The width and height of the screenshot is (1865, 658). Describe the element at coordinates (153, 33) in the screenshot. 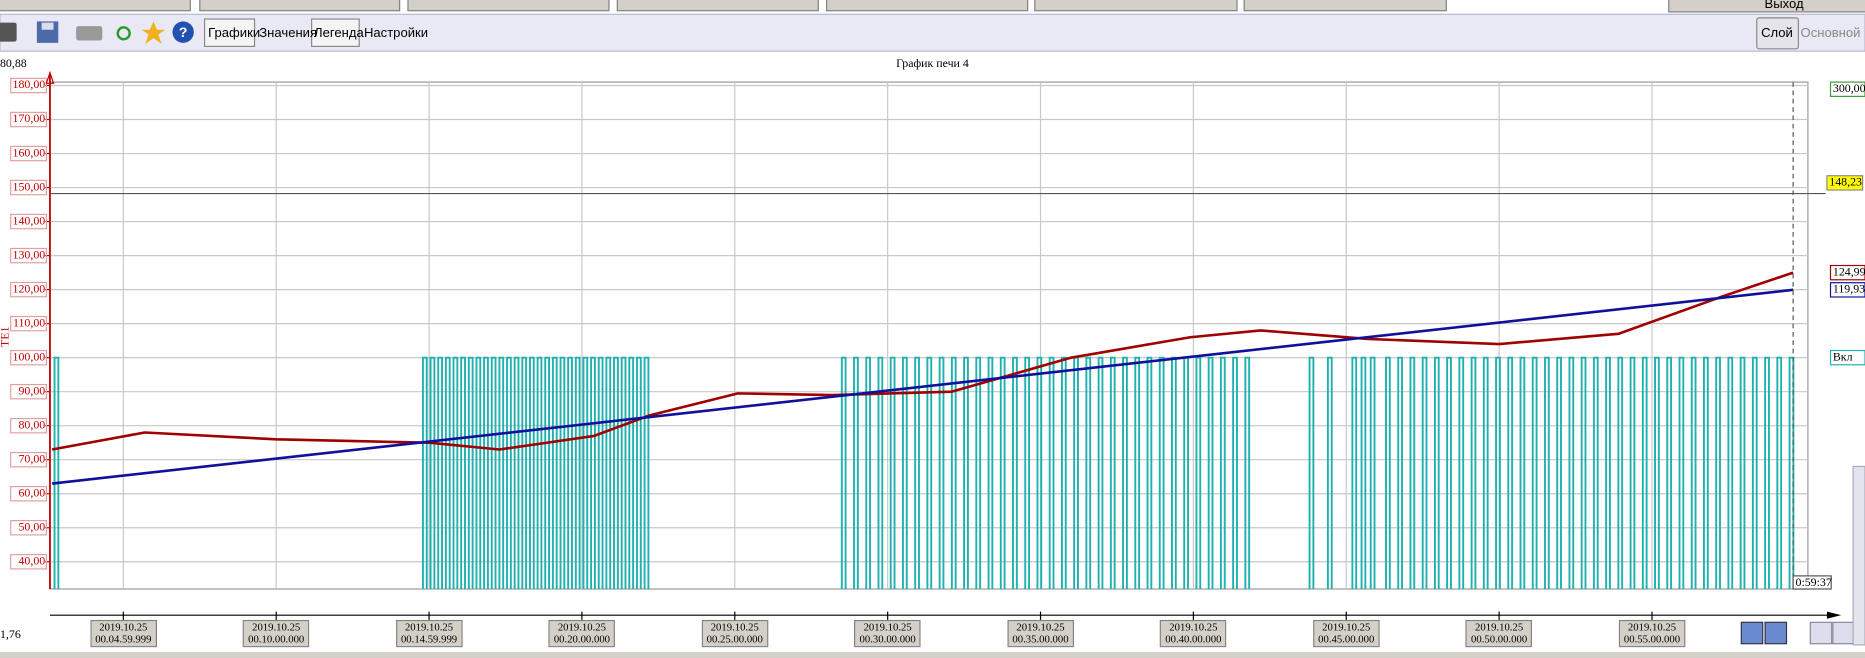

I see `favorite-icon` at that location.